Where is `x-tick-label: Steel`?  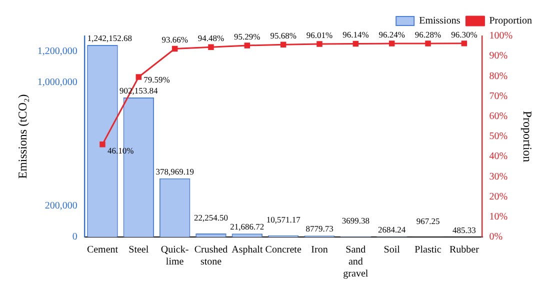 x-tick-label: Steel is located at coordinates (138, 250).